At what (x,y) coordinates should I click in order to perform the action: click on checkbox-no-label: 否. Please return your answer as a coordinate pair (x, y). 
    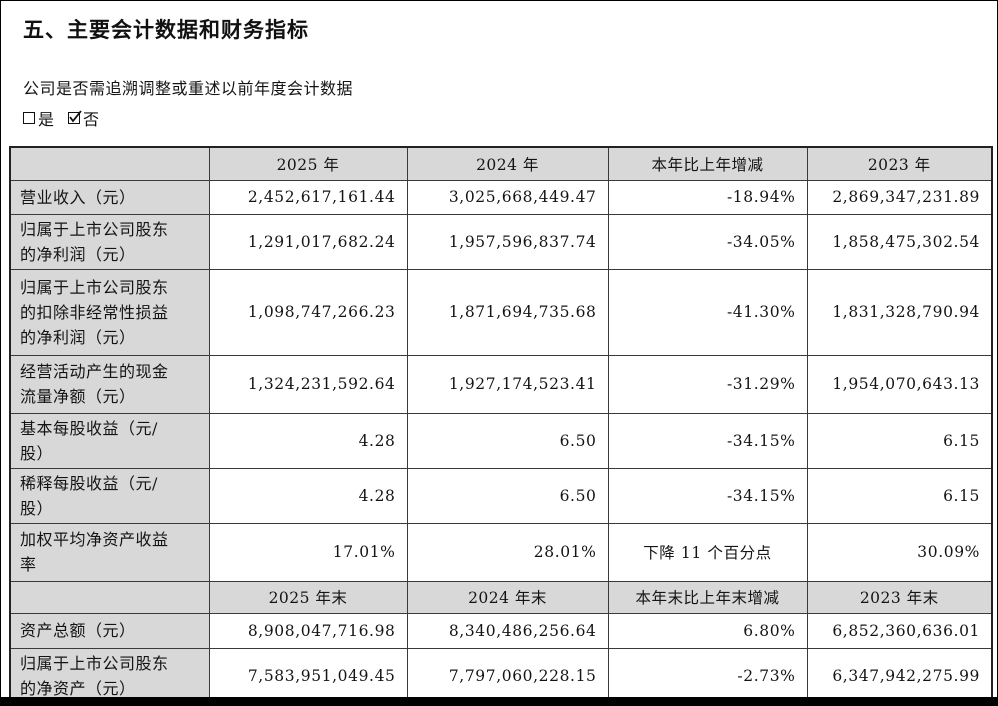
    Looking at the image, I should click on (91, 119).